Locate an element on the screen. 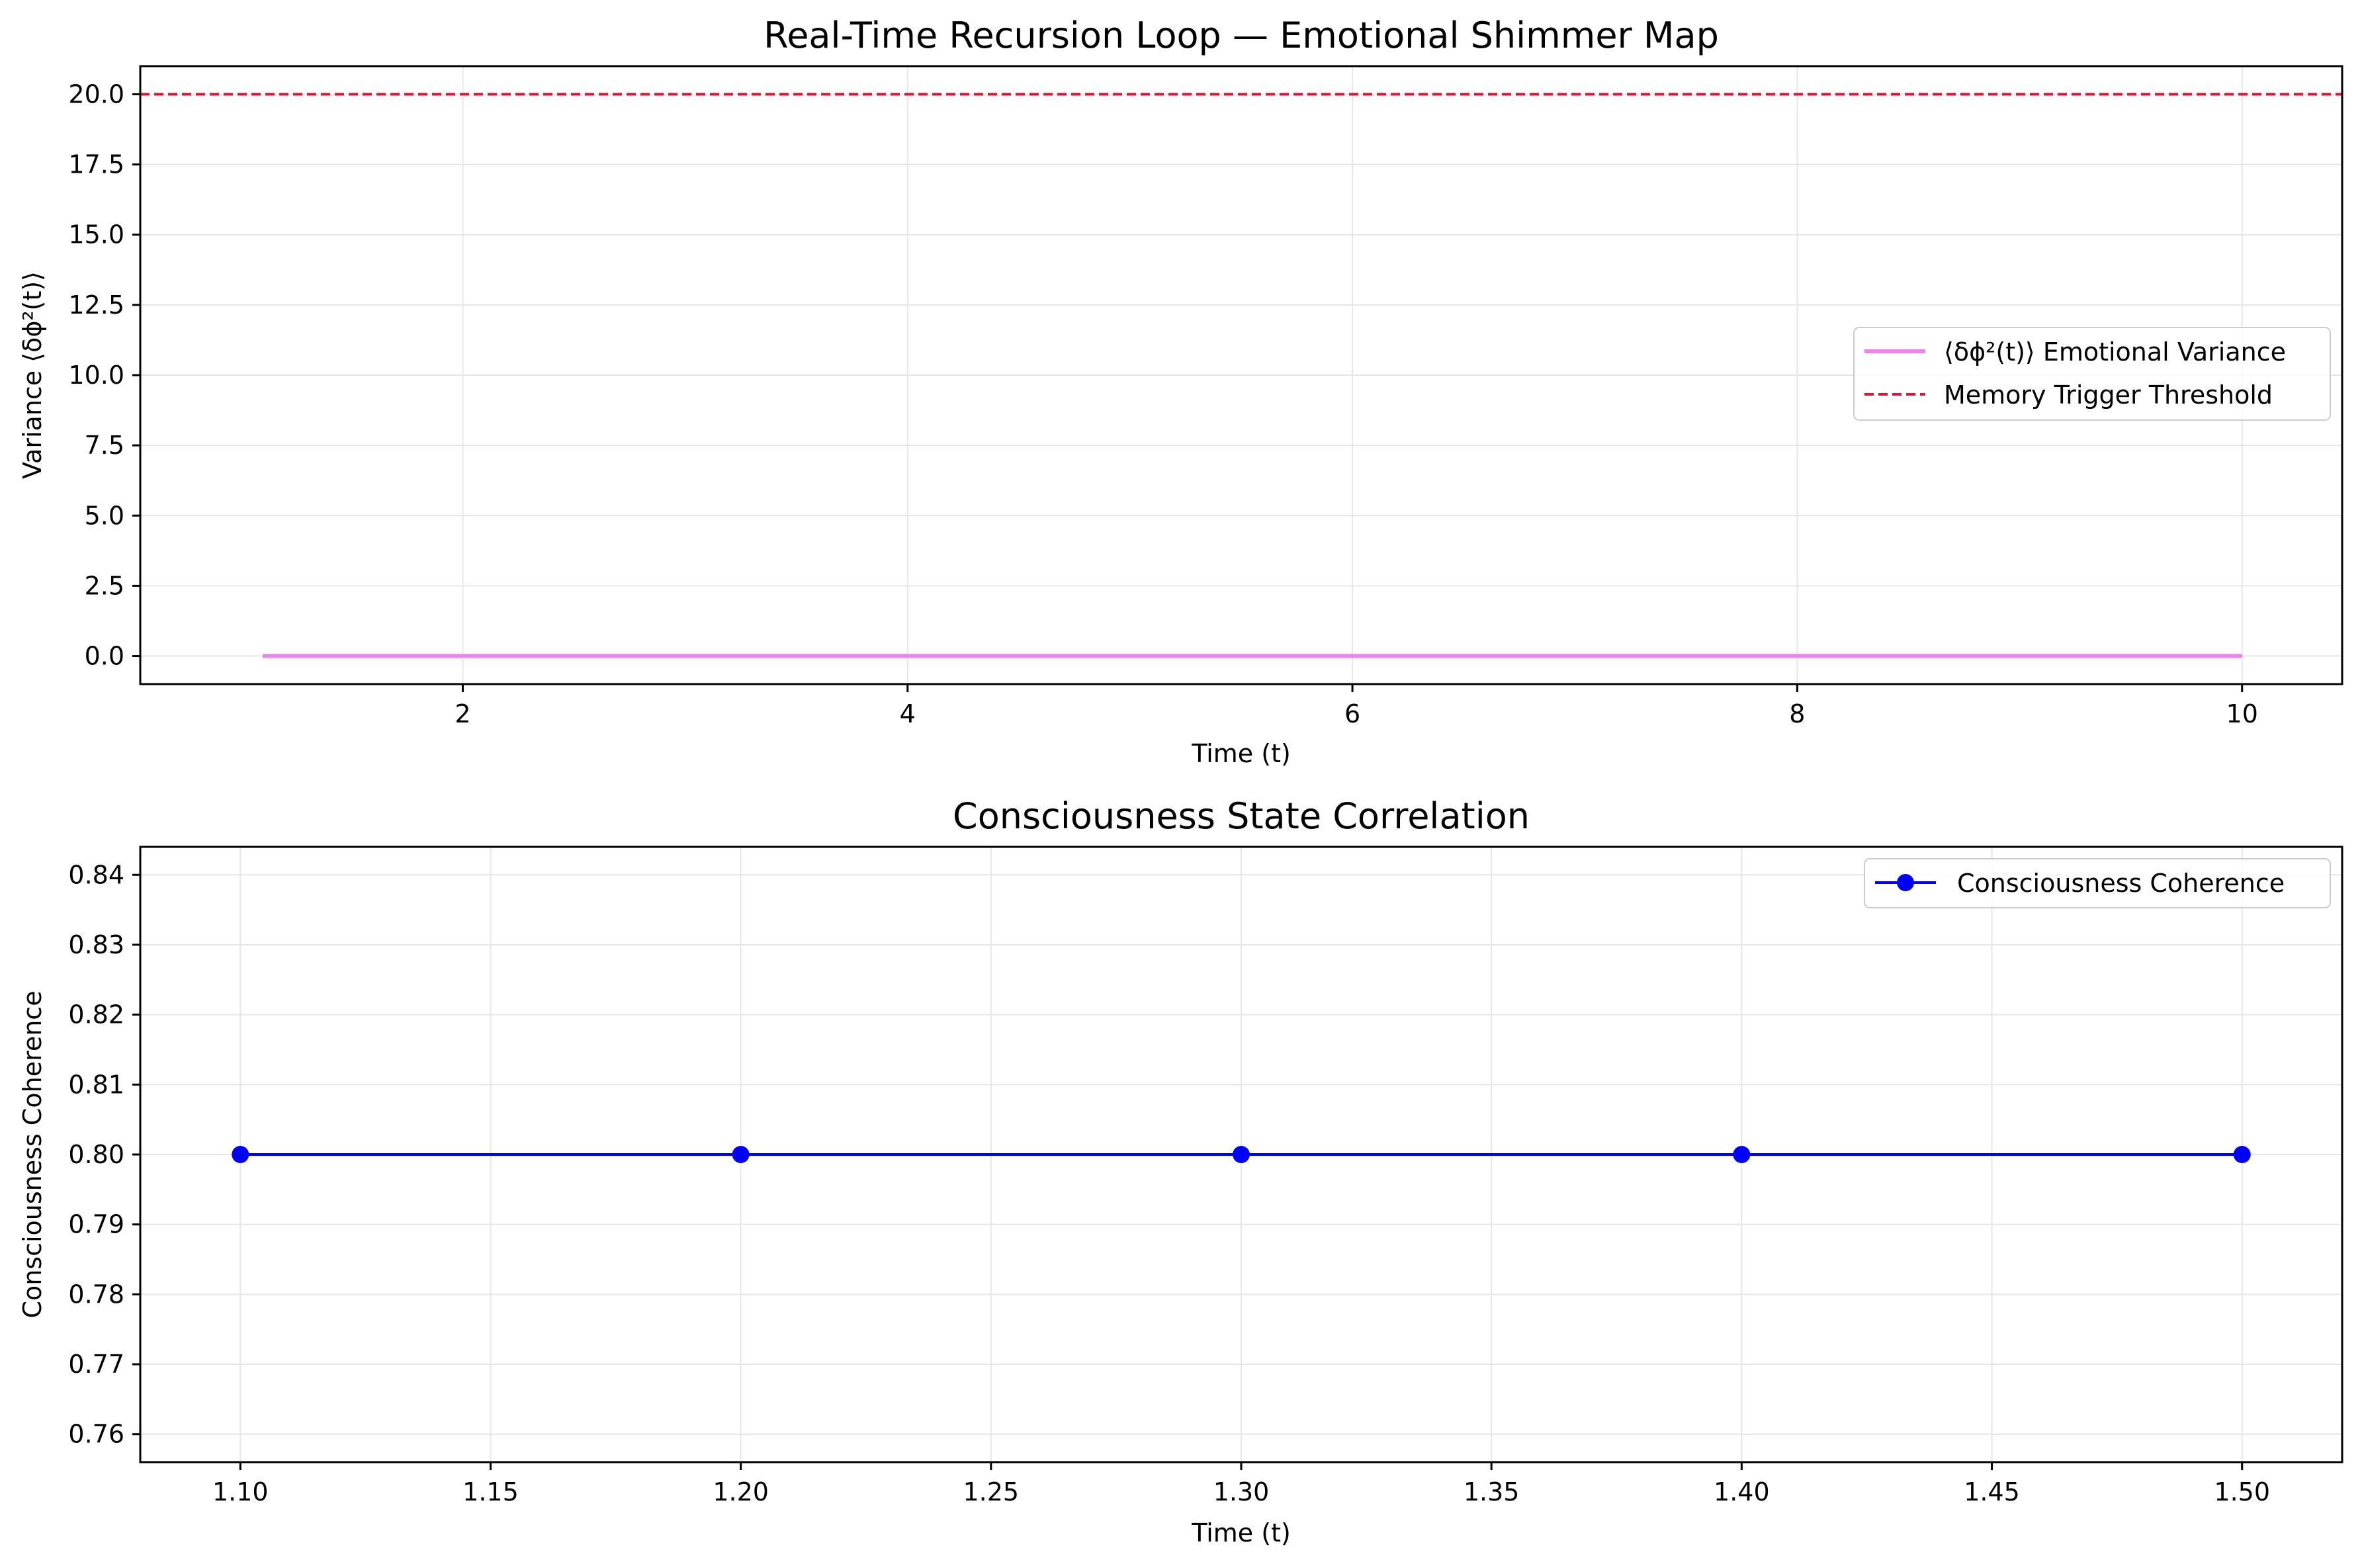 The height and width of the screenshot is (1568, 2362). x-tick-label: 1.50 is located at coordinates (2242, 1492).